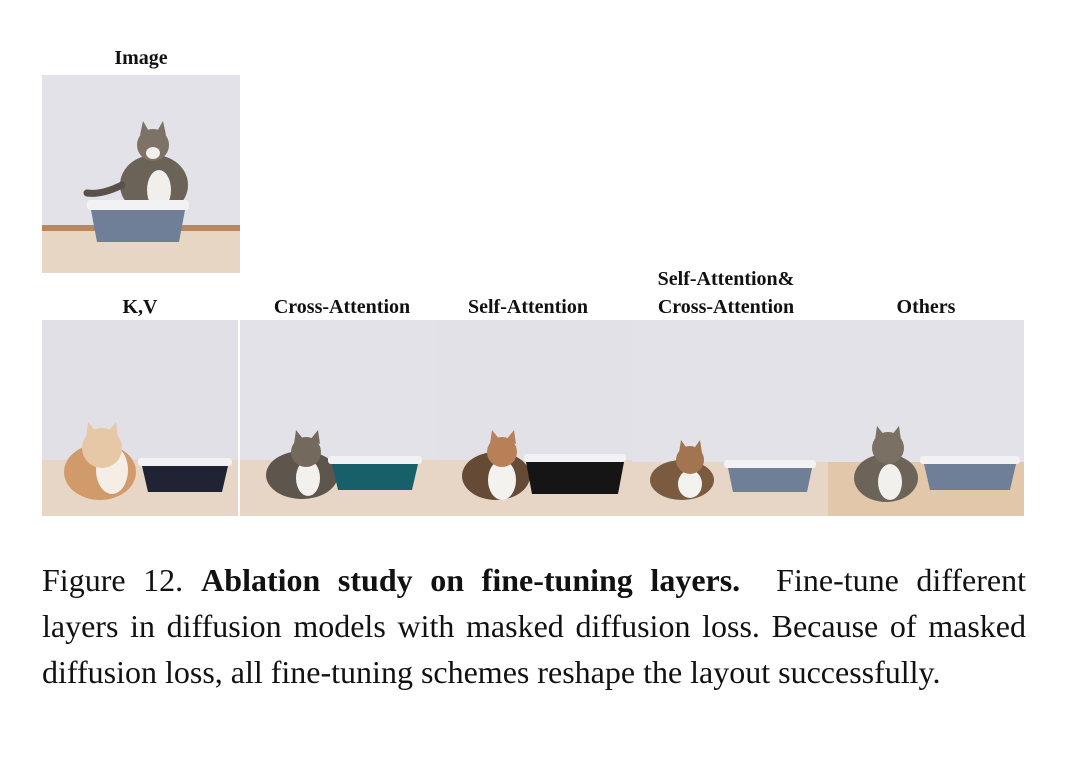  What do you see at coordinates (342, 307) in the screenshot?
I see `column-label-cross-attention: Cross-Attention` at bounding box center [342, 307].